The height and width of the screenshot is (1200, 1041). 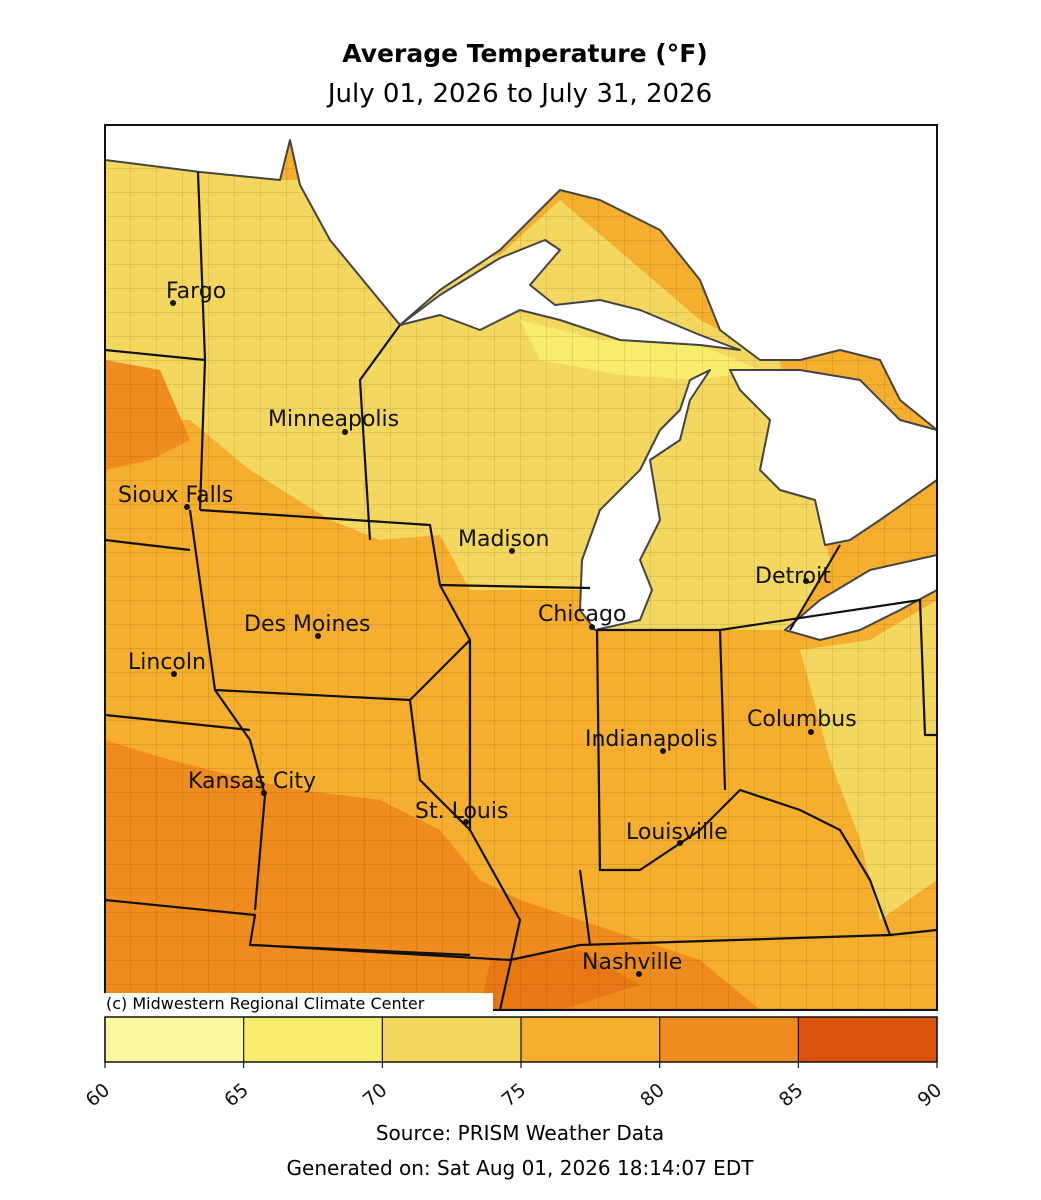 I want to click on lake-superior, so click(x=570, y=295).